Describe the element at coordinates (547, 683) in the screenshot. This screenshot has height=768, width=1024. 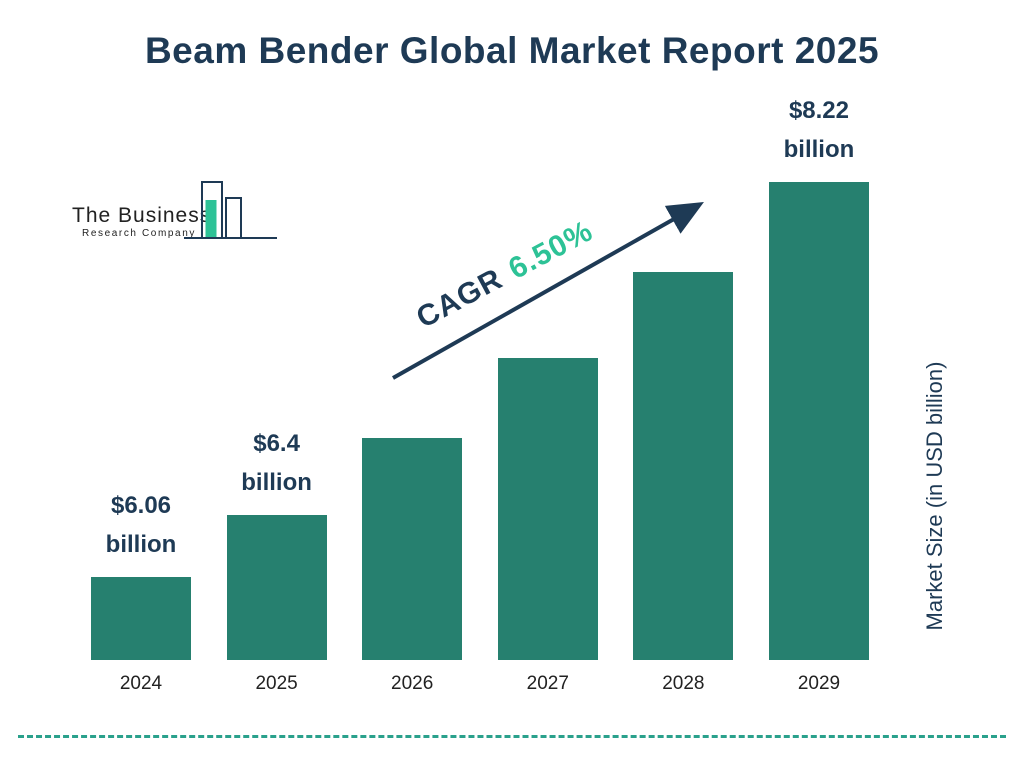
I see `x-axis-label: 2027` at that location.